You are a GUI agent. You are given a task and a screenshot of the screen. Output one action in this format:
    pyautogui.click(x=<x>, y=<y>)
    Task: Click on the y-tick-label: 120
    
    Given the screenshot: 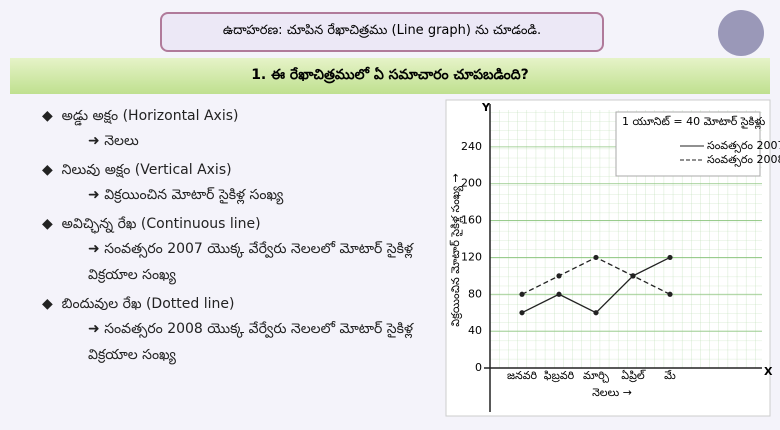 What is the action you would take?
    pyautogui.click(x=471, y=256)
    